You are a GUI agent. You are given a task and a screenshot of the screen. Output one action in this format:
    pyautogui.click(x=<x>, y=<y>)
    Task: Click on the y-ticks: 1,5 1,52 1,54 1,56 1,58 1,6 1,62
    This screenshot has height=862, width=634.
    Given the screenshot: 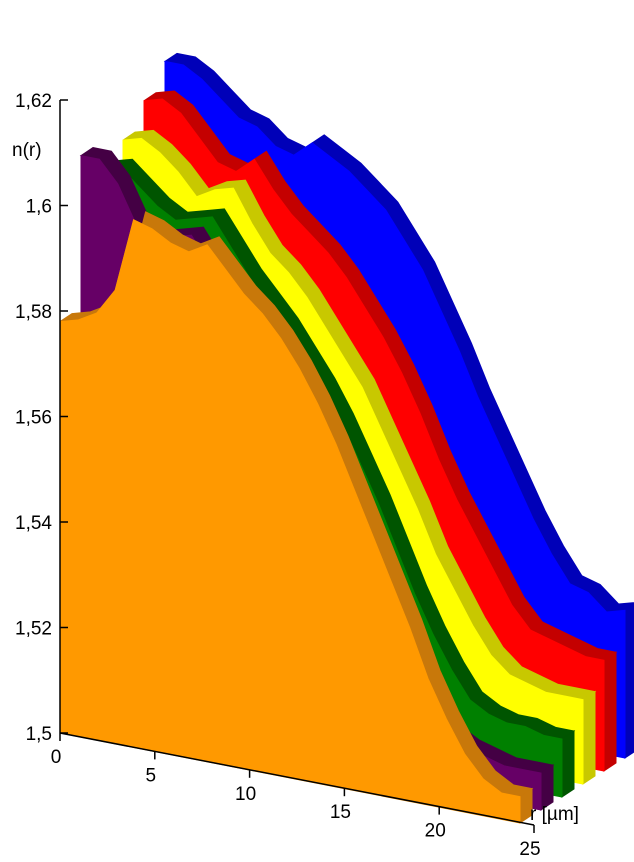 What is the action you would take?
    pyautogui.click(x=41, y=418)
    